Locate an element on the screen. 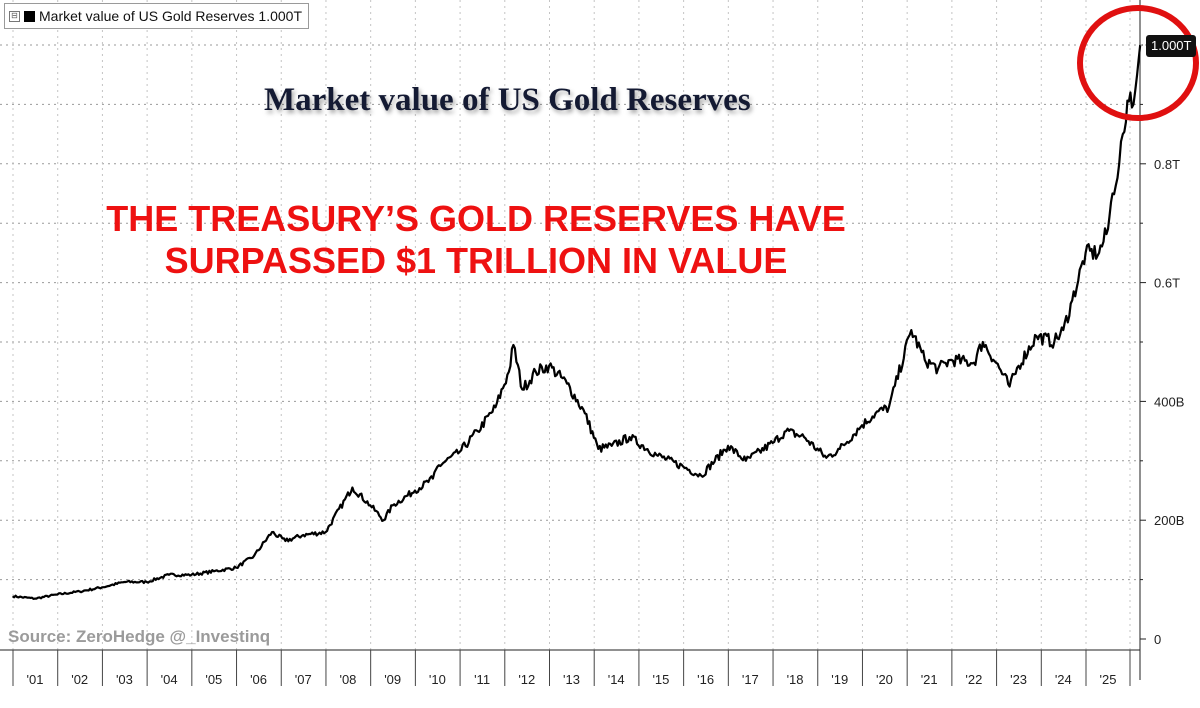 This screenshot has width=1200, height=708. x-tick-label: '11 is located at coordinates (482, 679).